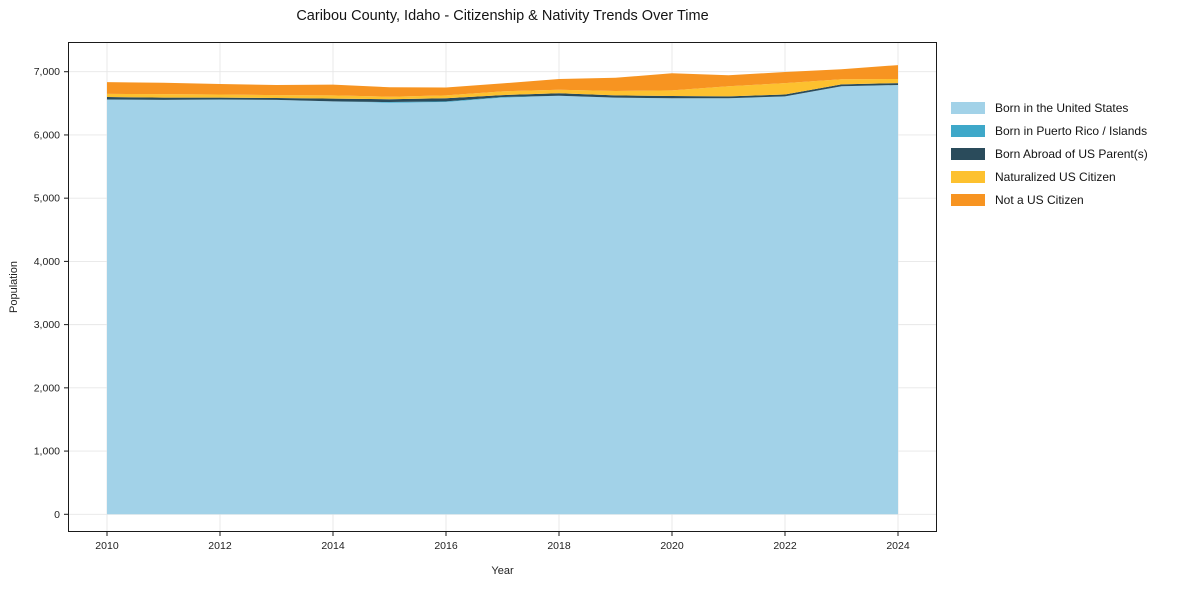 This screenshot has height=590, width=1189. I want to click on y-tick-label: 6,000, so click(47, 135).